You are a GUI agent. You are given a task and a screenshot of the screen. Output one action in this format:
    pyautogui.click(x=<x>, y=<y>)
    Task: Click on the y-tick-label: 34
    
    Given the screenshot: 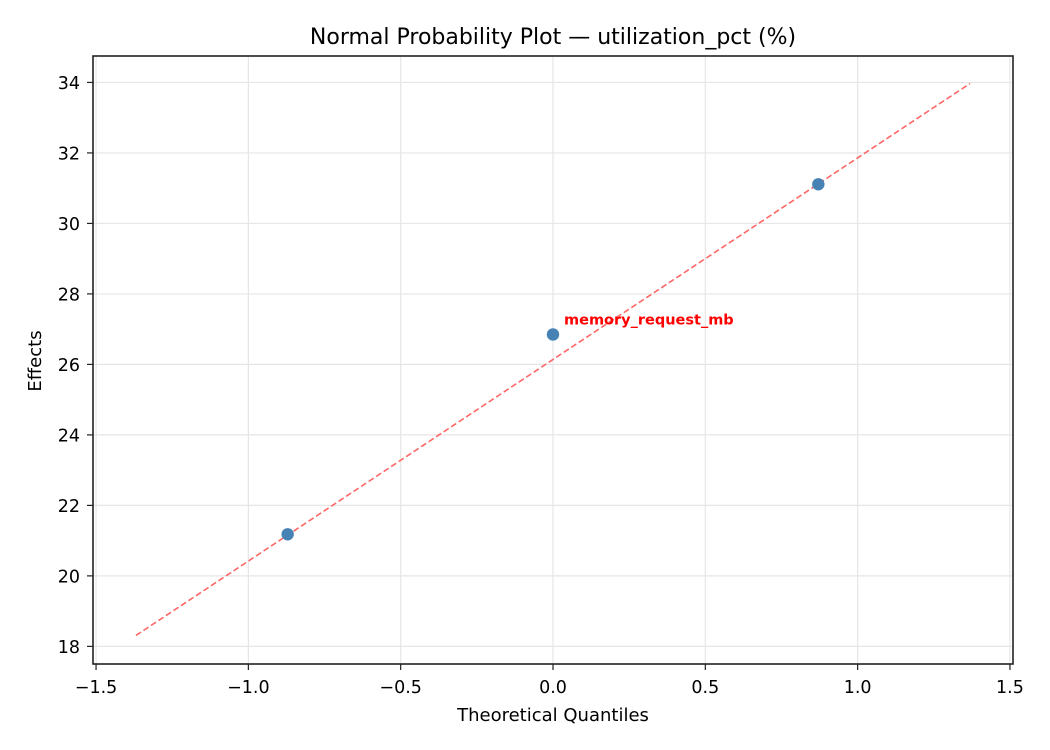 What is the action you would take?
    pyautogui.click(x=69, y=84)
    